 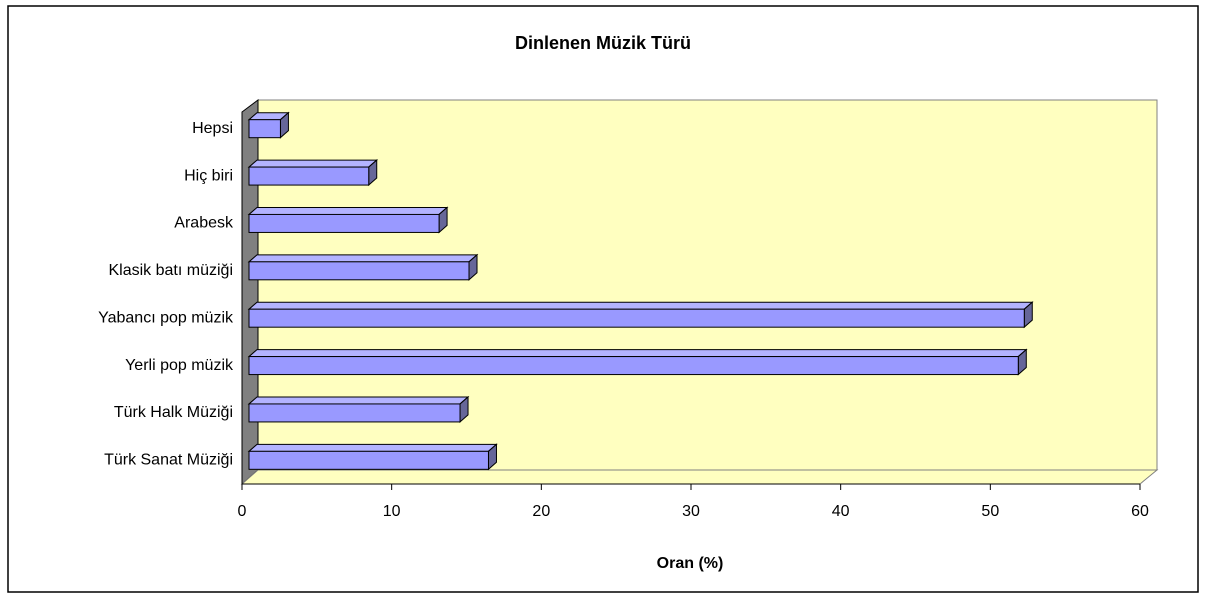 I want to click on y-tick-label: Klasik batı müziği, so click(x=171, y=270).